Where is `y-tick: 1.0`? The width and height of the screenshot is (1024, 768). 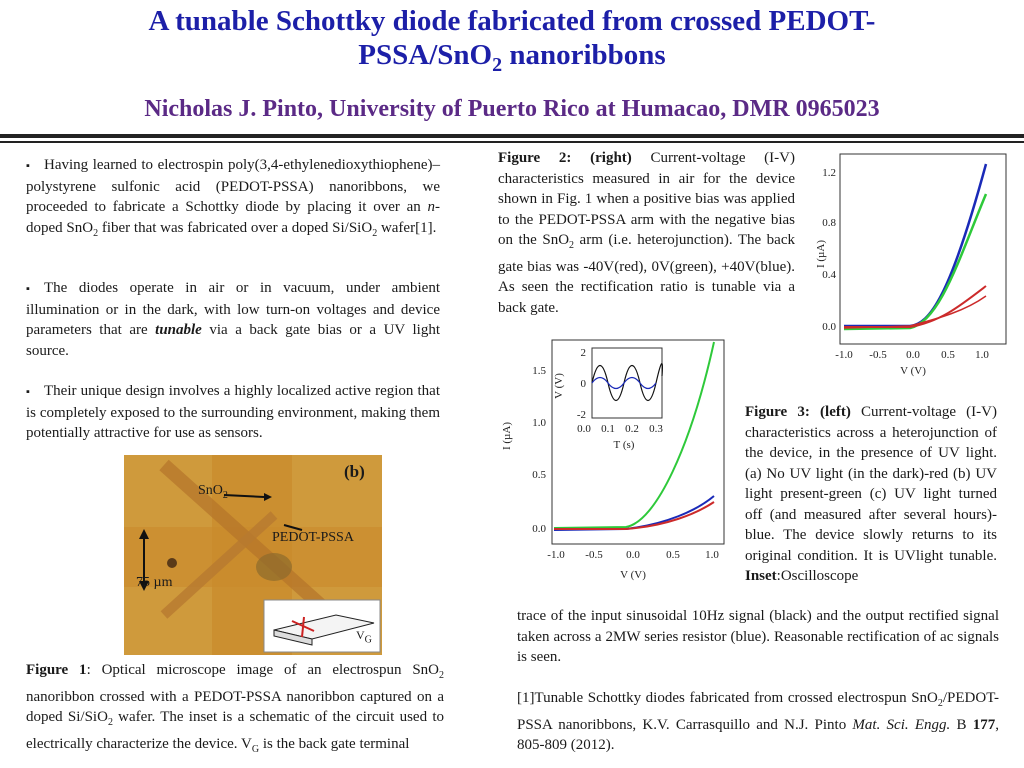
y-tick: 1.0 is located at coordinates (539, 423).